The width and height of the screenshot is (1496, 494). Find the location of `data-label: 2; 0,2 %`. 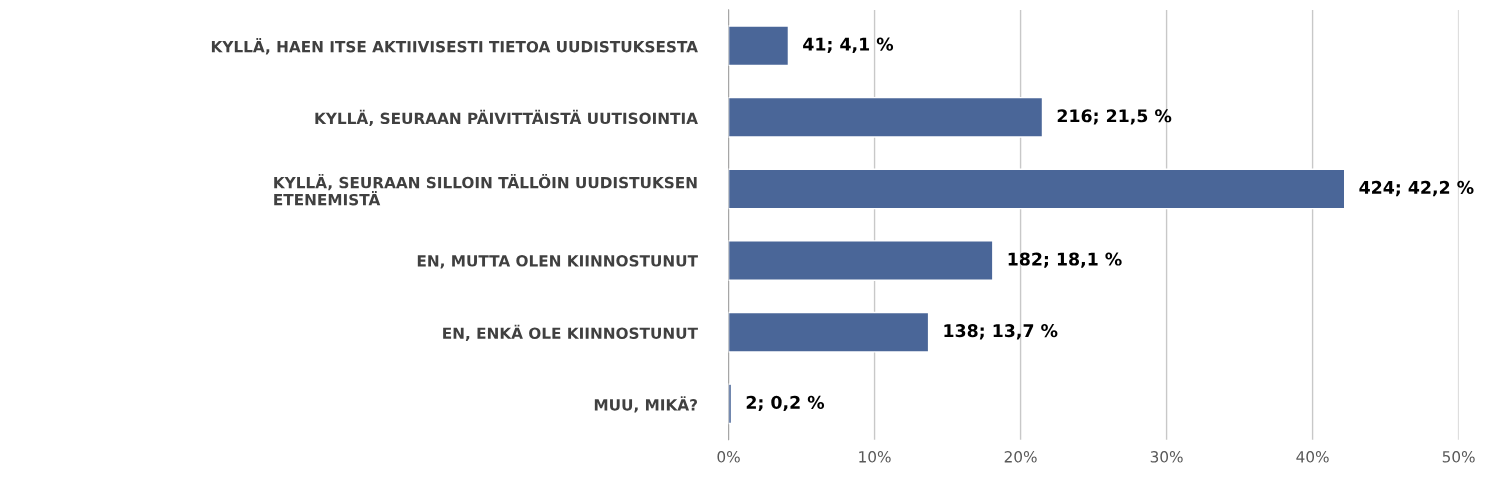

data-label: 2; 0,2 % is located at coordinates (785, 403).